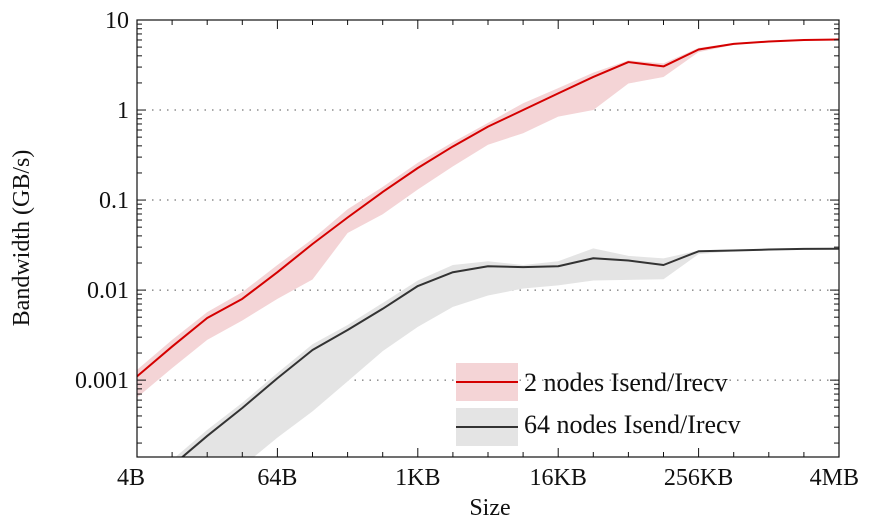  Describe the element at coordinates (698, 478) in the screenshot. I see `x-tick-label: 256KB` at that location.